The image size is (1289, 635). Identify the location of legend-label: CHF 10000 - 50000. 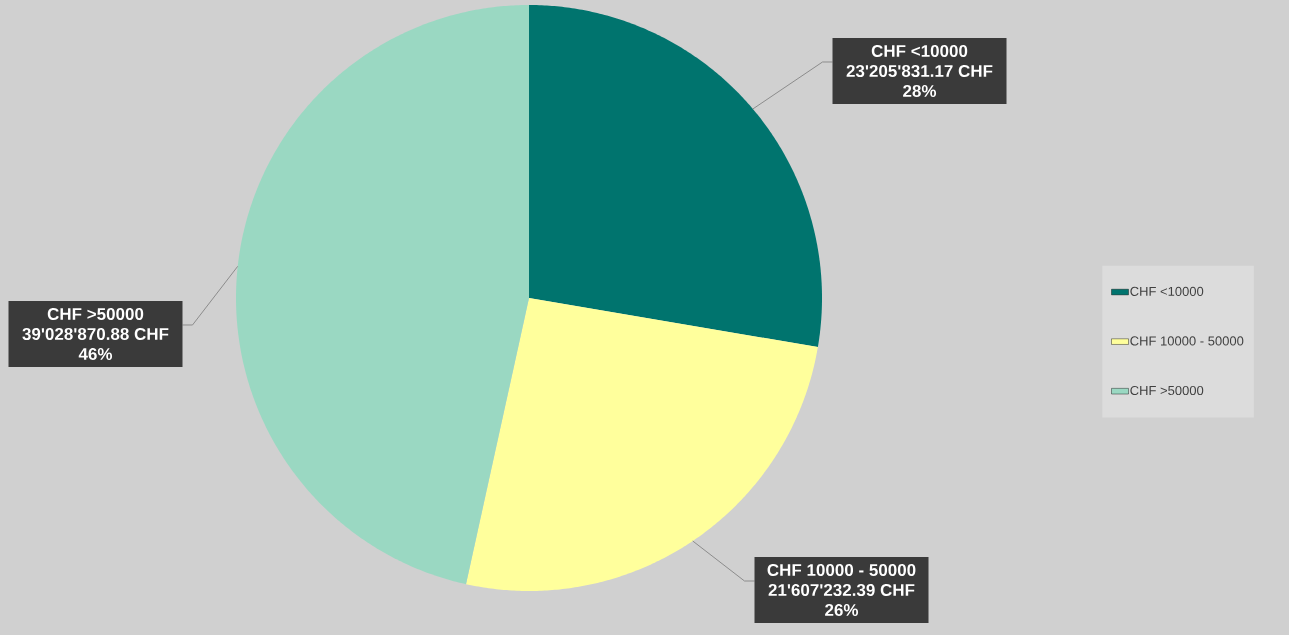
(1187, 341).